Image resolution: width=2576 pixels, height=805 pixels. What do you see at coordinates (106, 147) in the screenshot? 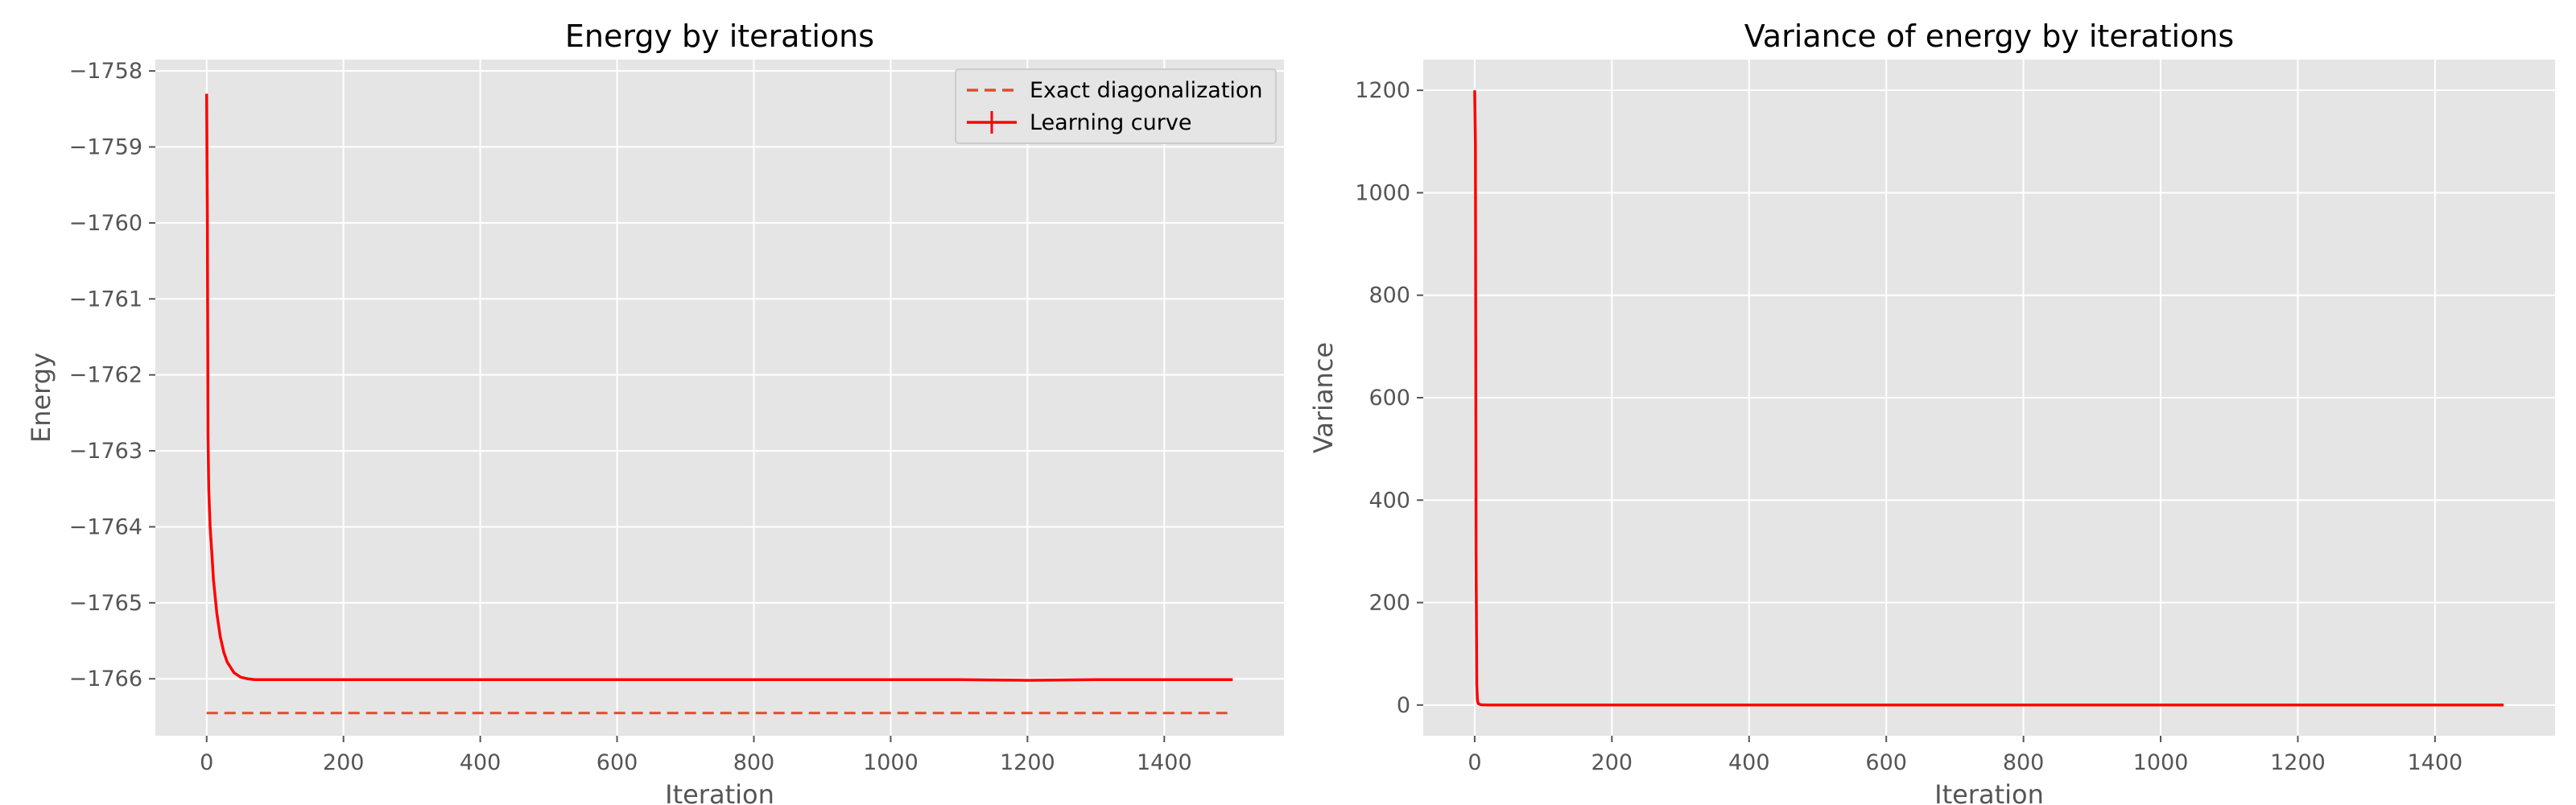
I see `y-tick-label: −1759` at bounding box center [106, 147].